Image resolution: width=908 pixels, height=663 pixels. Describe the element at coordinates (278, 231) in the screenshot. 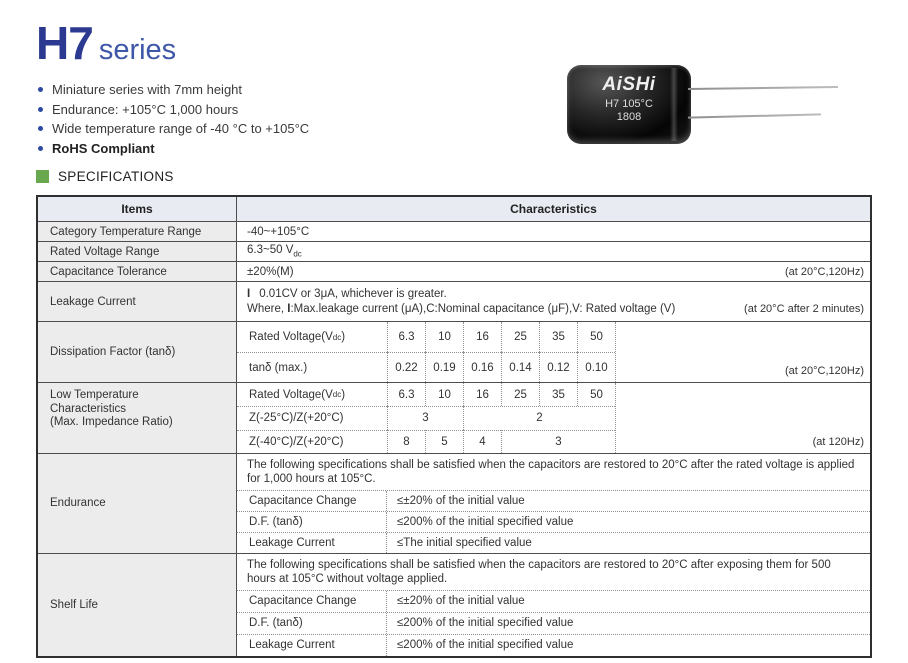

I see `row-value: -40~+105°C` at that location.